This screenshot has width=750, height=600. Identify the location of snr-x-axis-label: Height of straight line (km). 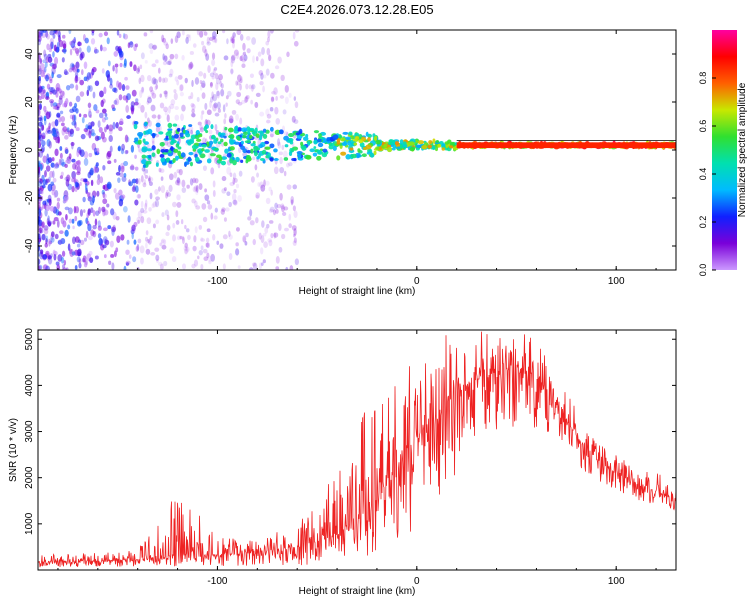
(357, 591).